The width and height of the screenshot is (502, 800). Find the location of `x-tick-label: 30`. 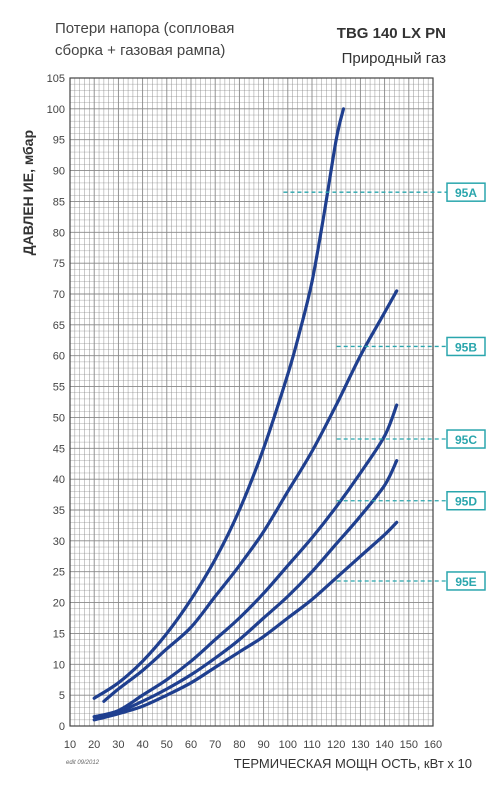

x-tick-label: 30 is located at coordinates (118, 745).